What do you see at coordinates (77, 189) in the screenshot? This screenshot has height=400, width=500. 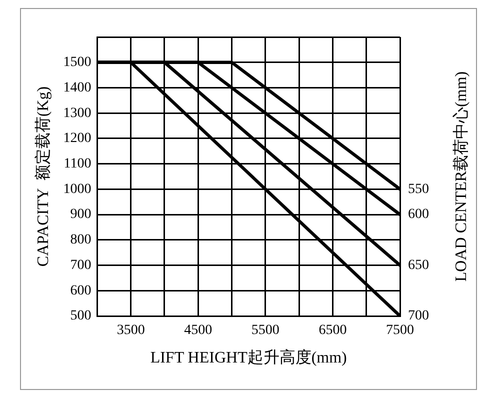 I see `y-tick-label: 1000` at bounding box center [77, 189].